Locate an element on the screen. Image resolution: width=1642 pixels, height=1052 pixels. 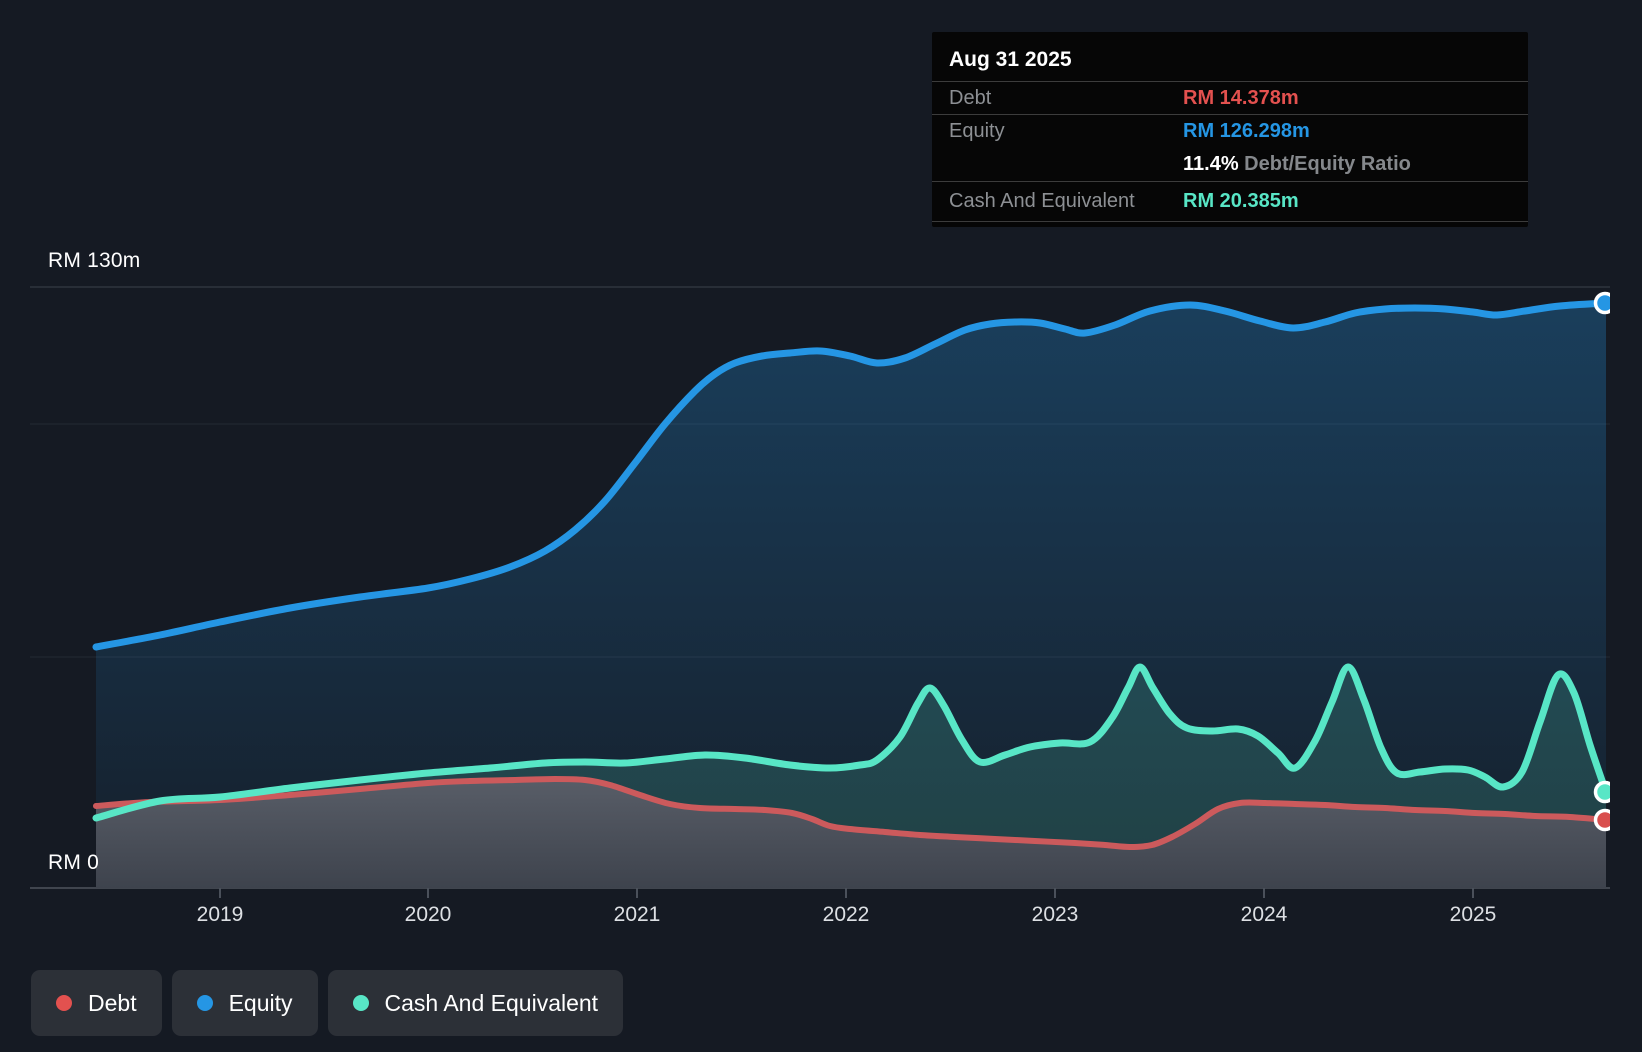
x-axis-label-2022: 2022 is located at coordinates (846, 914).